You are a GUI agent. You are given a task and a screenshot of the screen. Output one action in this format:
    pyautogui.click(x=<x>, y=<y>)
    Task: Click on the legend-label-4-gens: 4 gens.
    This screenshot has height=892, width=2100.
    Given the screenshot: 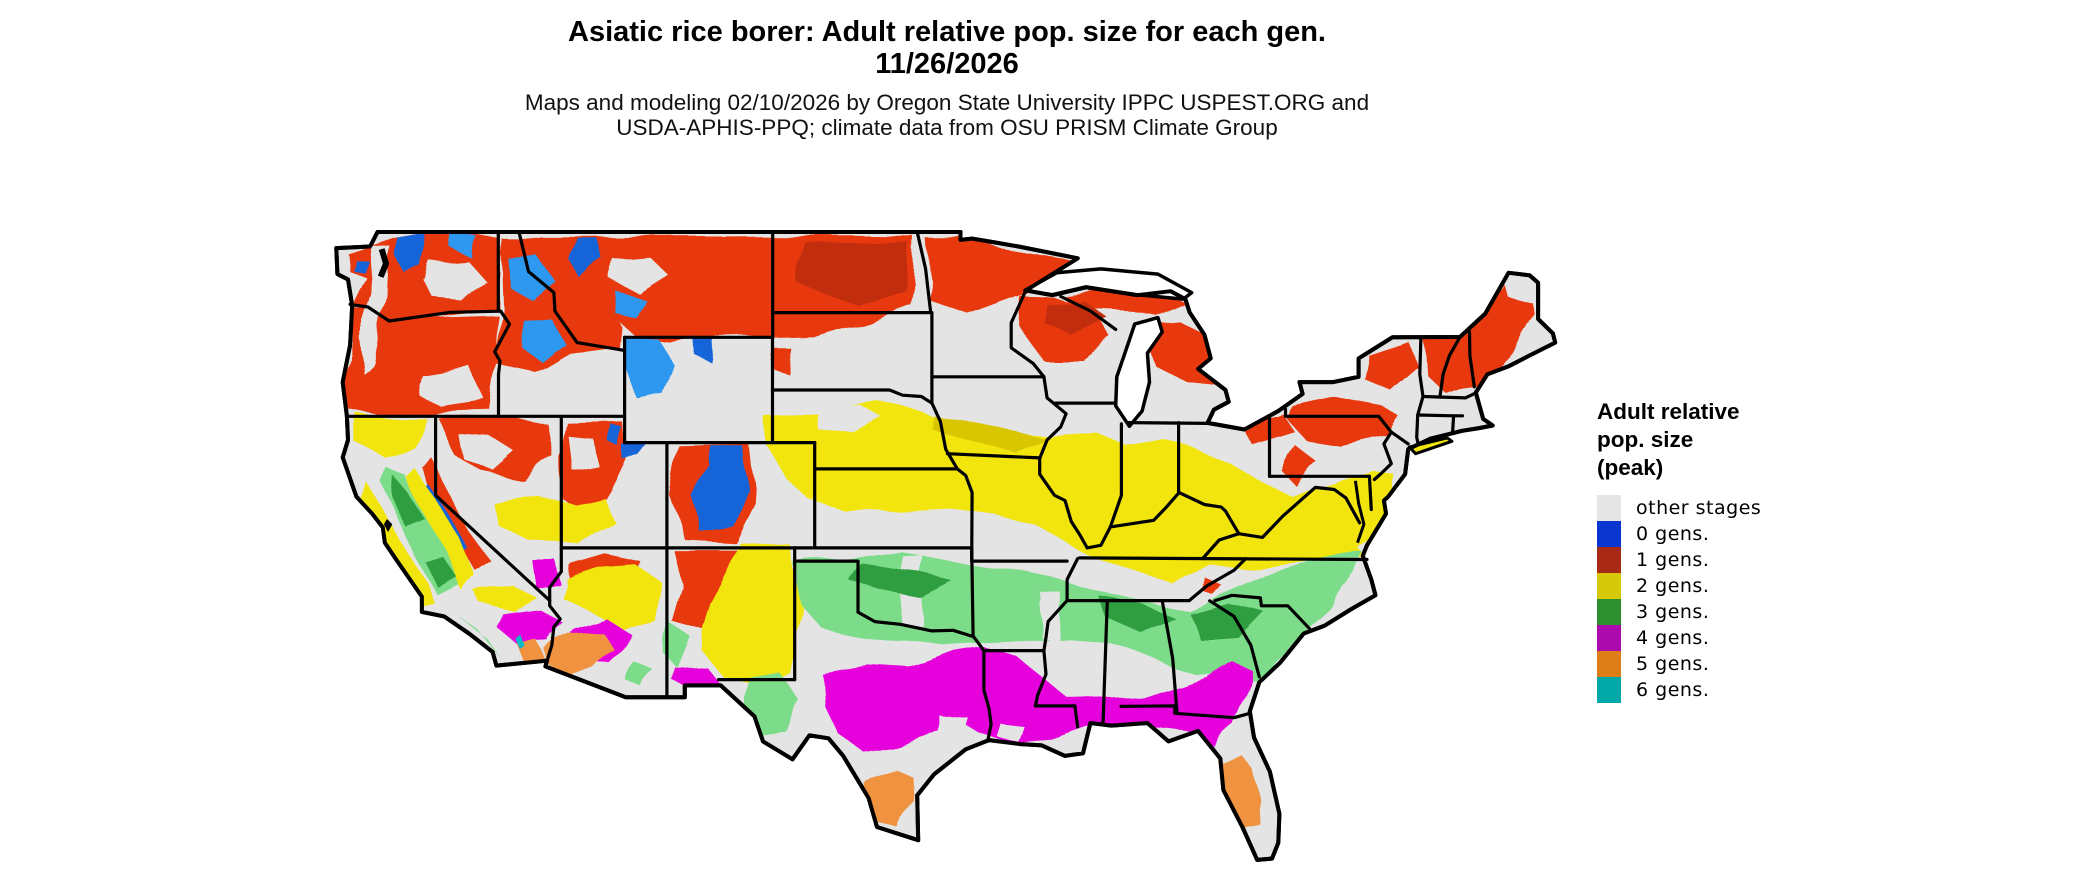 What is the action you would take?
    pyautogui.click(x=1673, y=638)
    